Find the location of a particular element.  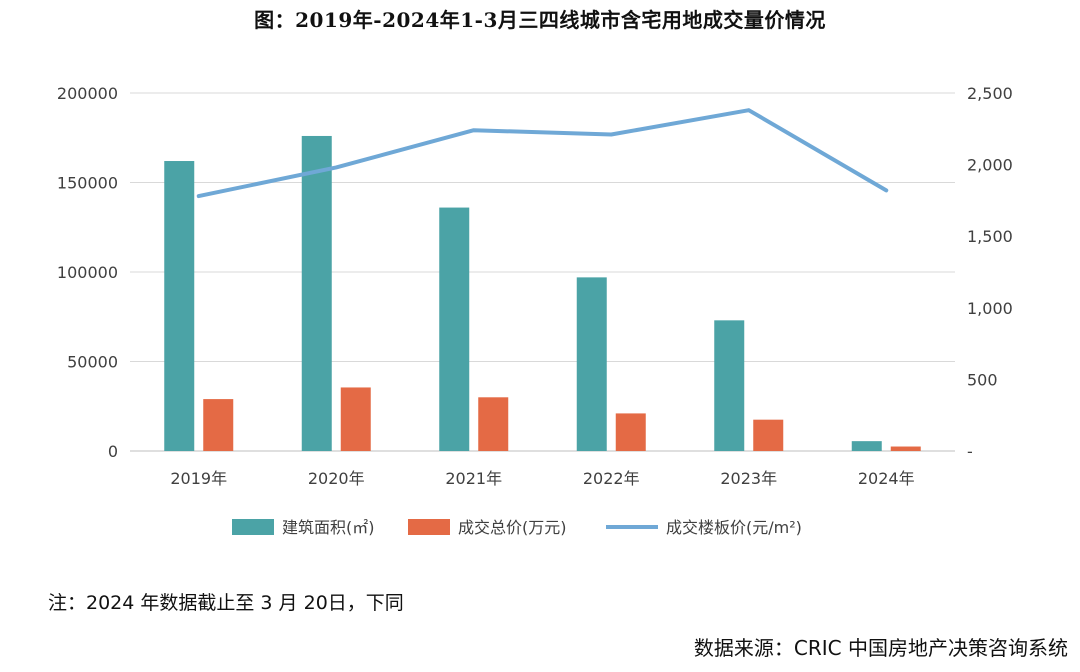

right-tick-label: 2,000 is located at coordinates (990, 165).